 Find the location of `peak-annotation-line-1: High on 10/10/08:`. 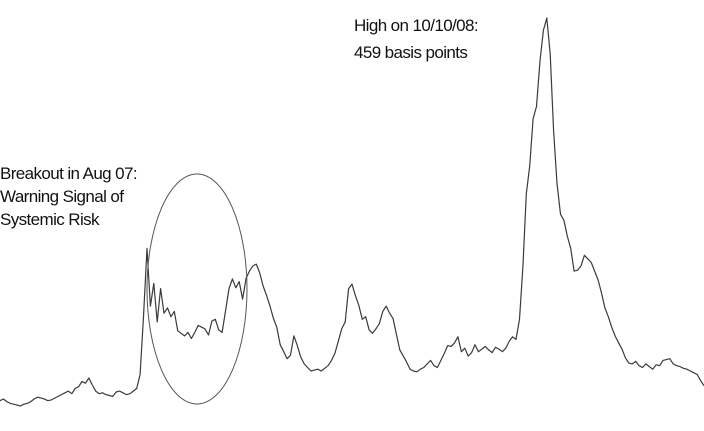

peak-annotation-line-1: High on 10/10/08: is located at coordinates (416, 25).